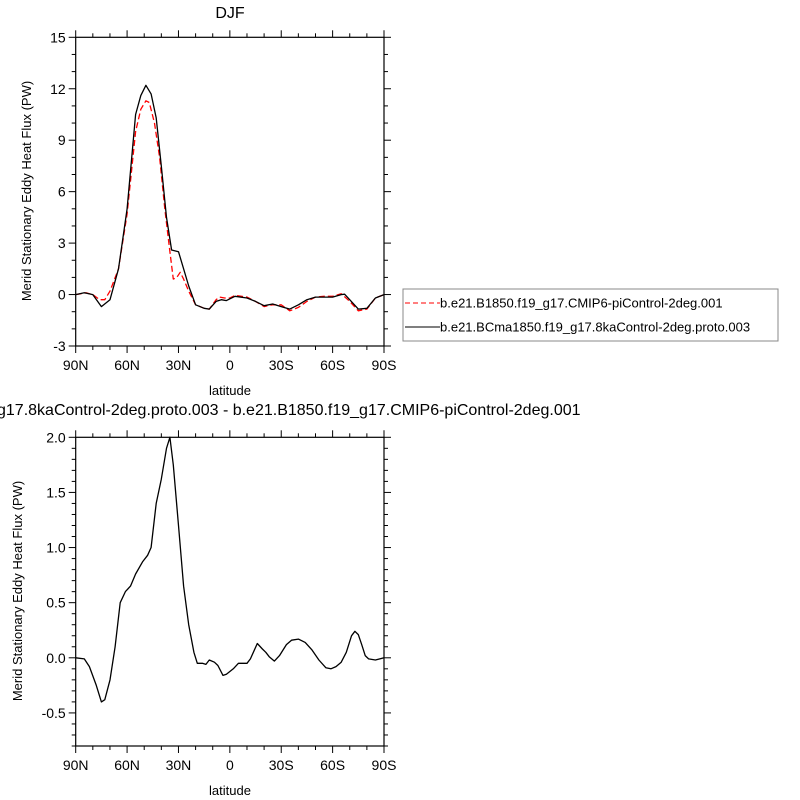 This screenshot has height=800, width=800. What do you see at coordinates (26, 191) in the screenshot?
I see `top-y-axis-label: Merid Stationary Eddy Heat Flux (PW)` at bounding box center [26, 191].